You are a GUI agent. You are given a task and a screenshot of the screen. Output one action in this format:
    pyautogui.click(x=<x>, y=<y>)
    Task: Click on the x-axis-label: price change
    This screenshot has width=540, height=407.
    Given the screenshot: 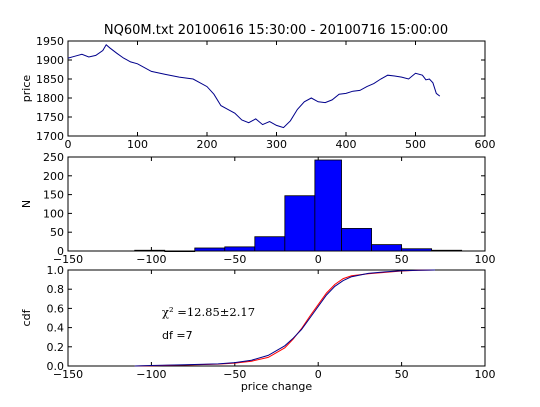 What is the action you would take?
    pyautogui.click(x=277, y=386)
    